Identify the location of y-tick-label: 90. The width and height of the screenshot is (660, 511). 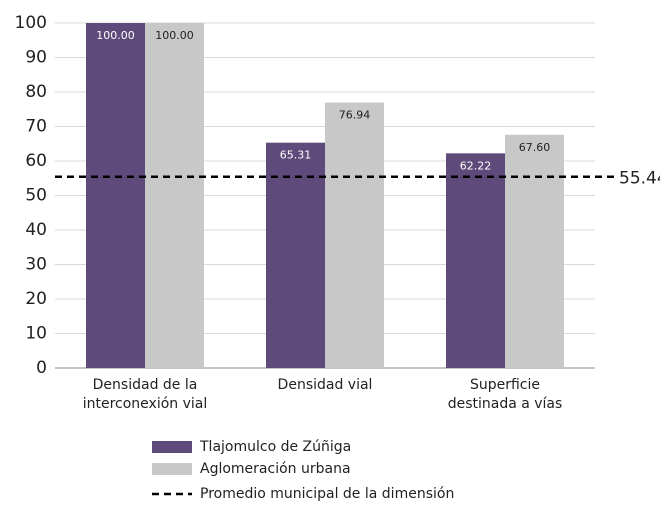
(36, 58).